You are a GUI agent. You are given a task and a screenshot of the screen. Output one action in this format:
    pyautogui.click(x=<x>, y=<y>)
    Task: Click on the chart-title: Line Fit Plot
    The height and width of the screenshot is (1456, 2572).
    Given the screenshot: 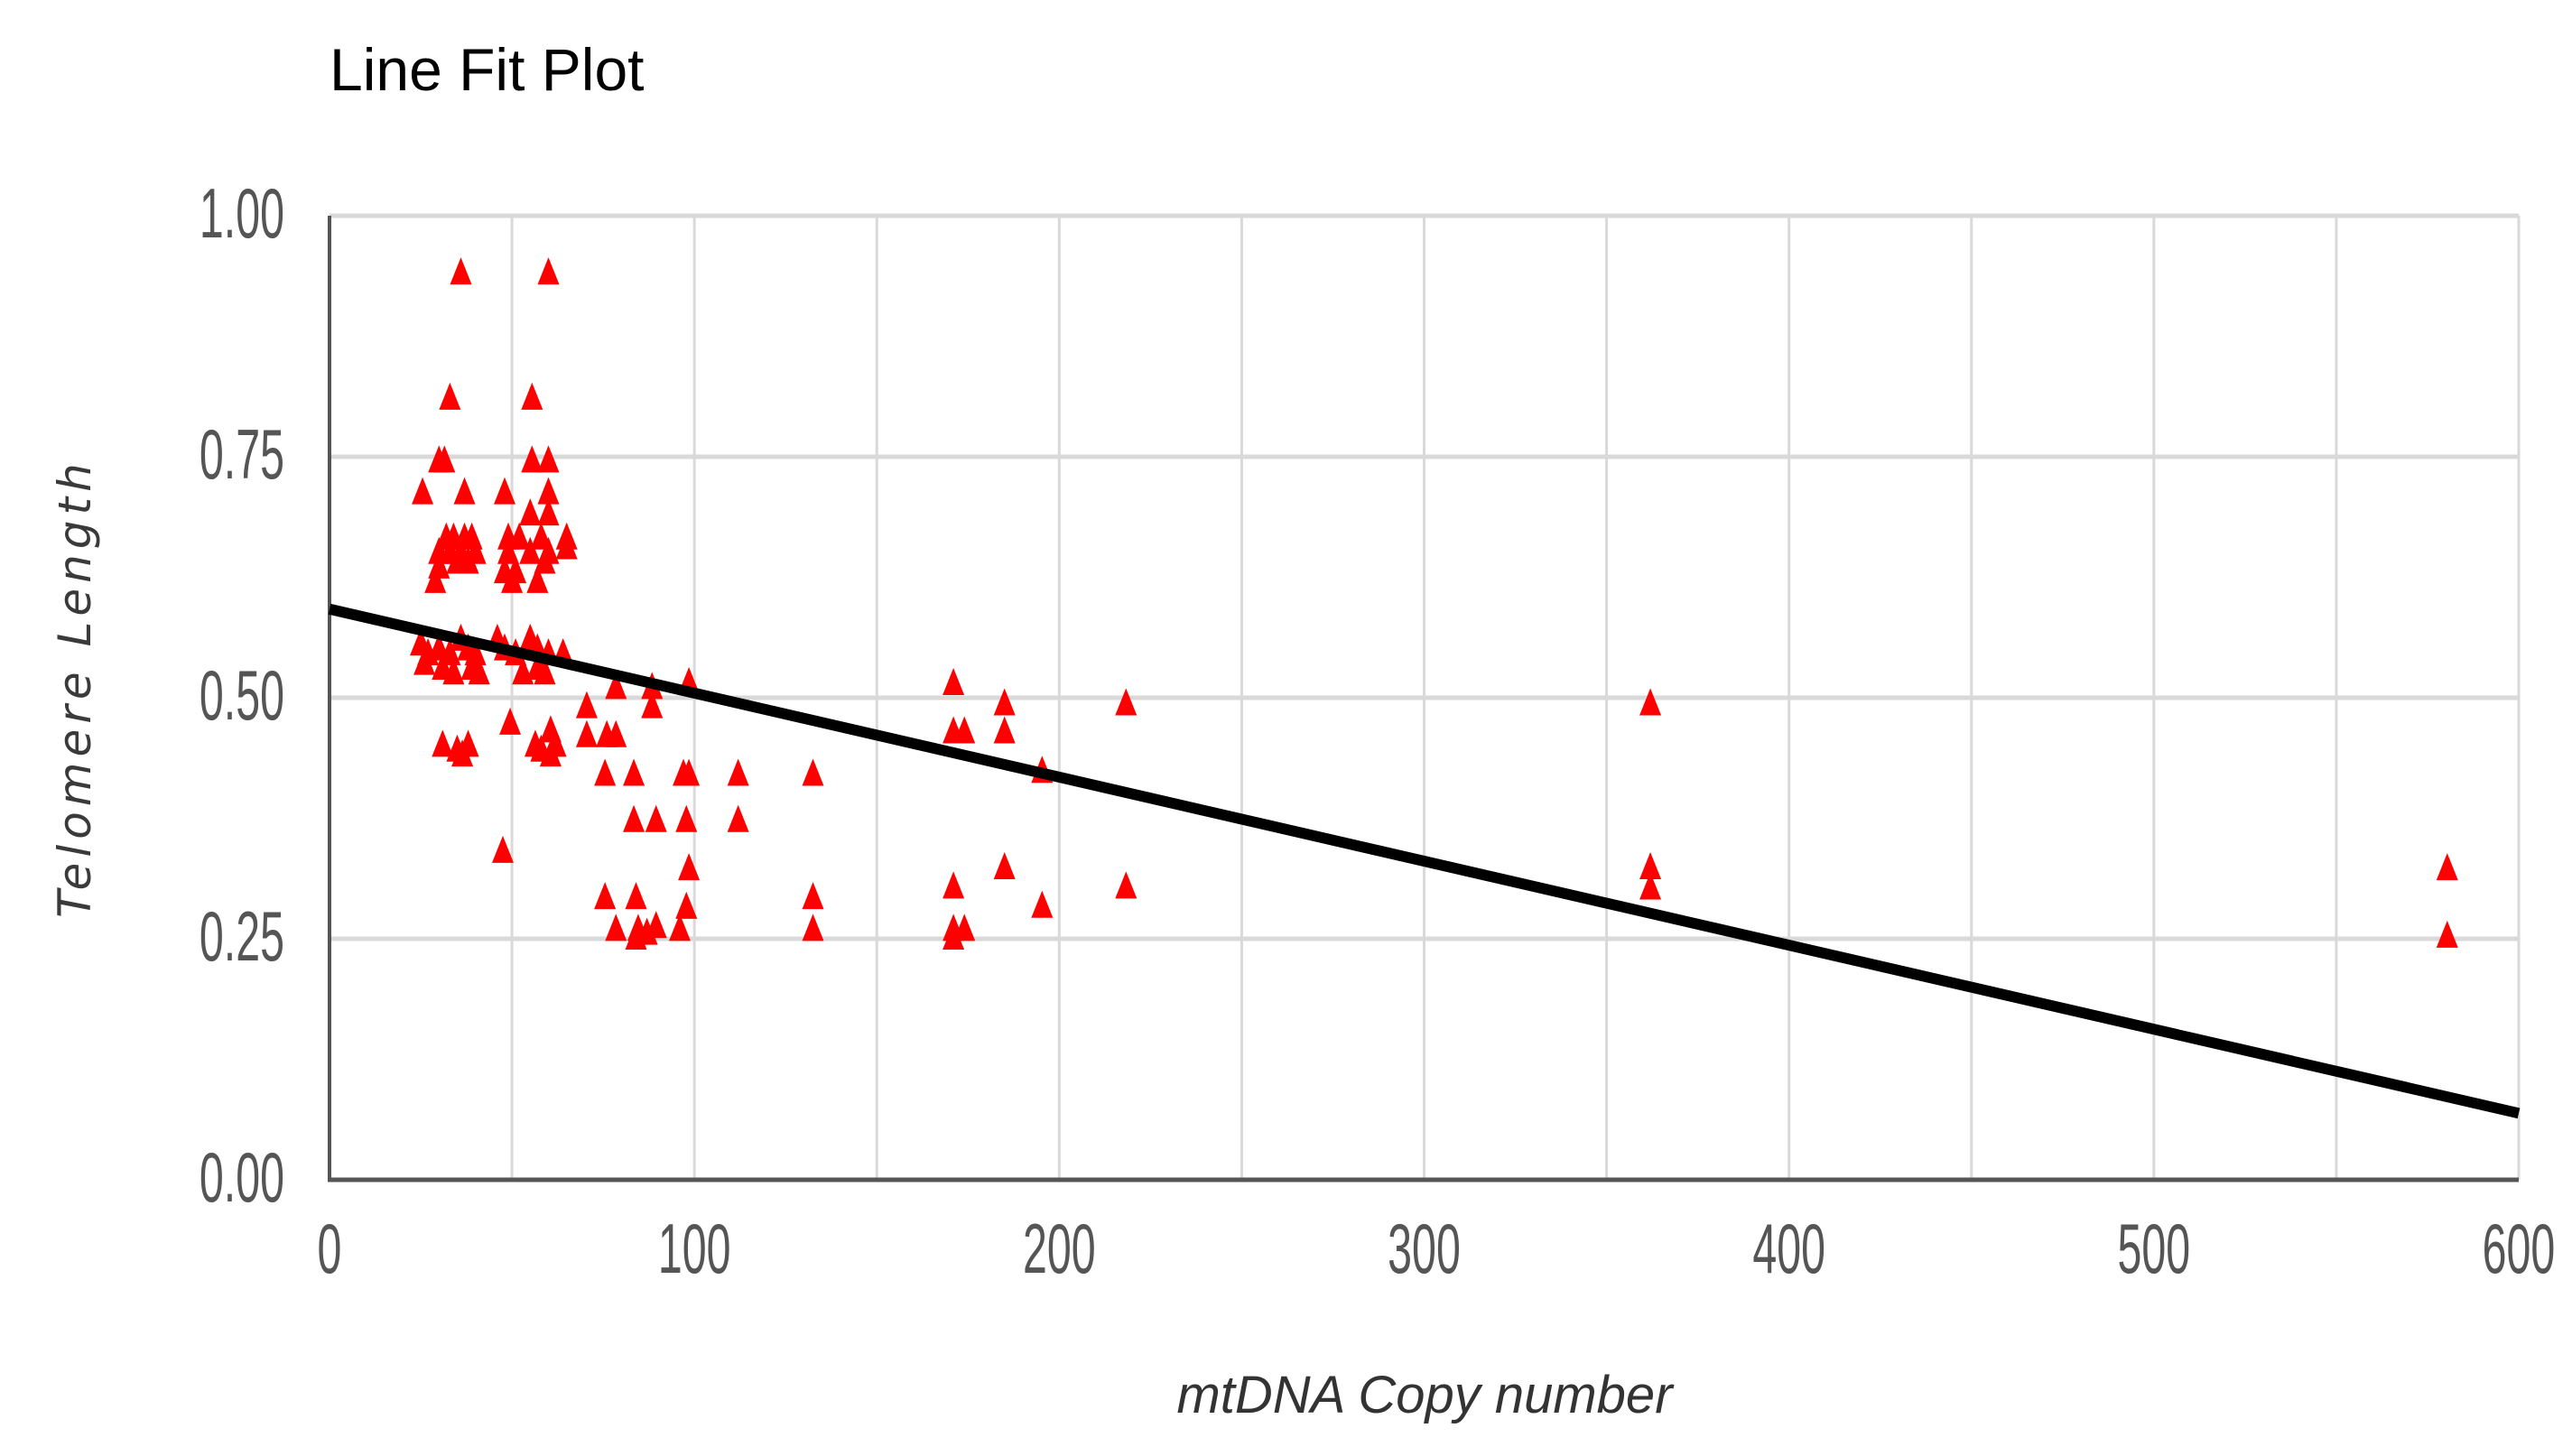 What is the action you would take?
    pyautogui.click(x=487, y=69)
    